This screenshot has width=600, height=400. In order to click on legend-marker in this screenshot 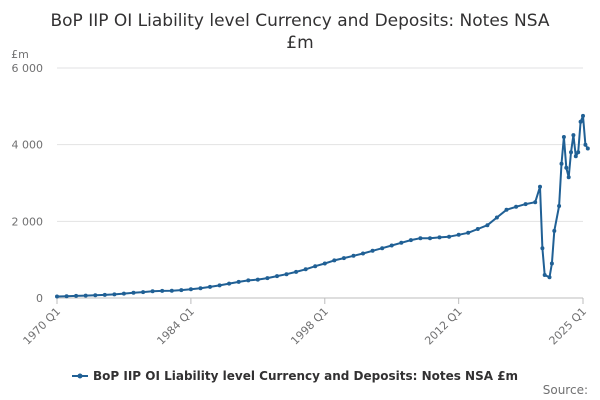, I will do `click(80, 376)`.